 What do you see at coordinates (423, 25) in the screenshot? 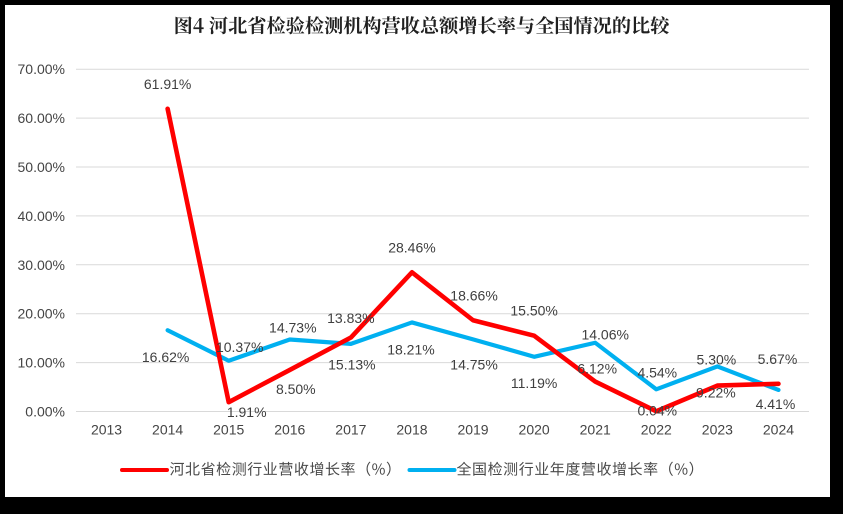
I see `chart-title: 图4 河北省检验检测机构营收总额增长率与全国情况的比较` at bounding box center [423, 25].